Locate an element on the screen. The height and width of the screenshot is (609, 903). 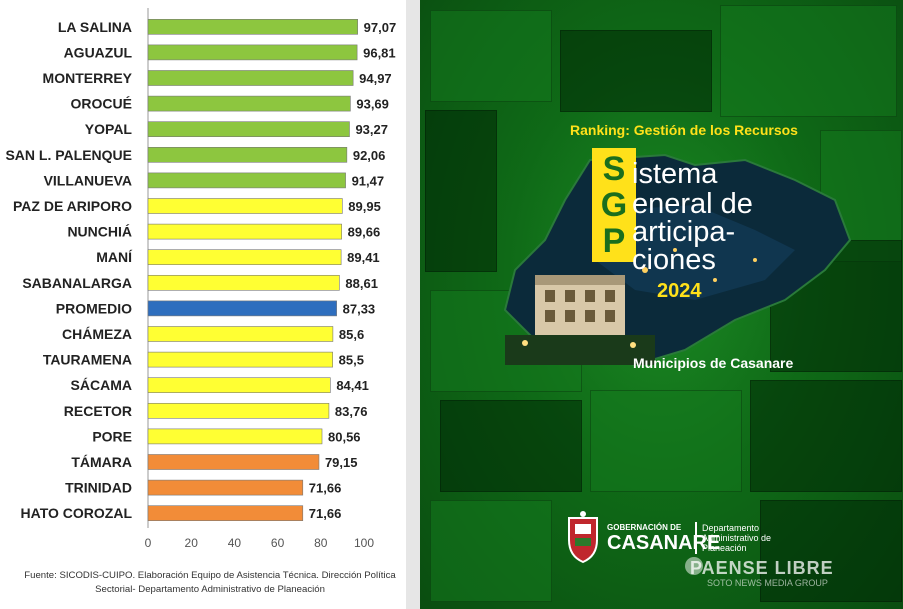
value-label: 79,15 is located at coordinates (341, 462).